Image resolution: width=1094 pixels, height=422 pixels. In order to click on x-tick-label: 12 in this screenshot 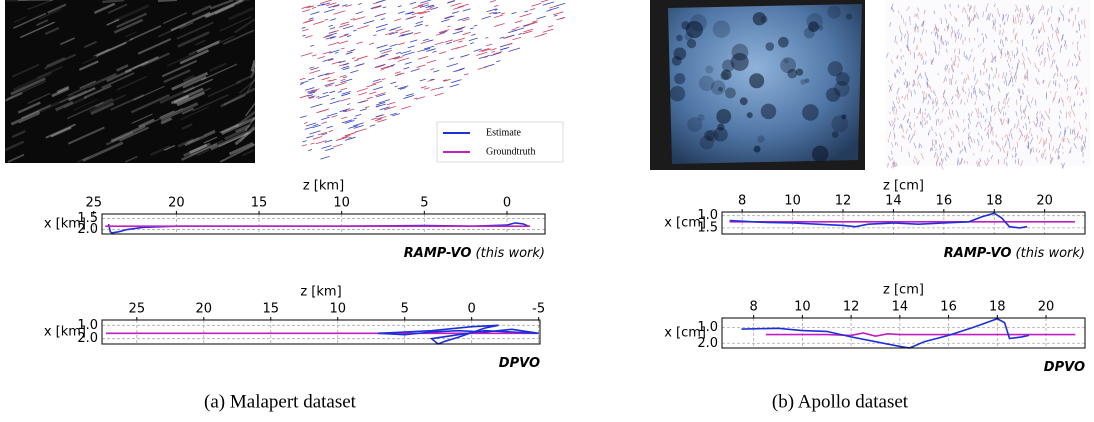, I will do `click(843, 201)`.